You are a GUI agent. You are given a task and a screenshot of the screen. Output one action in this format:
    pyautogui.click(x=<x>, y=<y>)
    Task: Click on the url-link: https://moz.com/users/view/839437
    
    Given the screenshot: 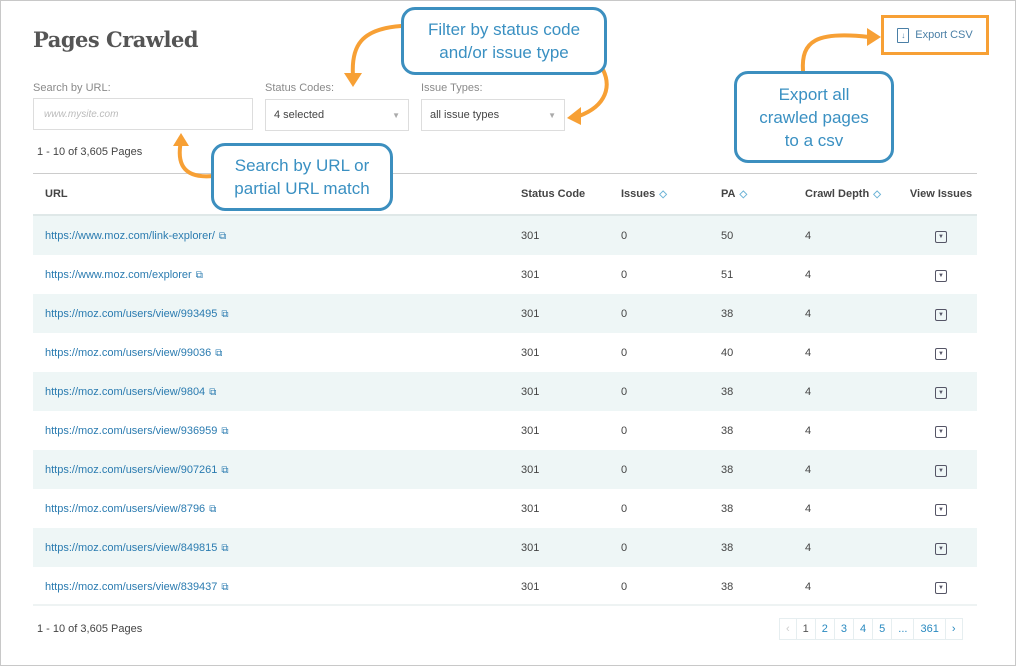 What is the action you would take?
    pyautogui.click(x=131, y=586)
    